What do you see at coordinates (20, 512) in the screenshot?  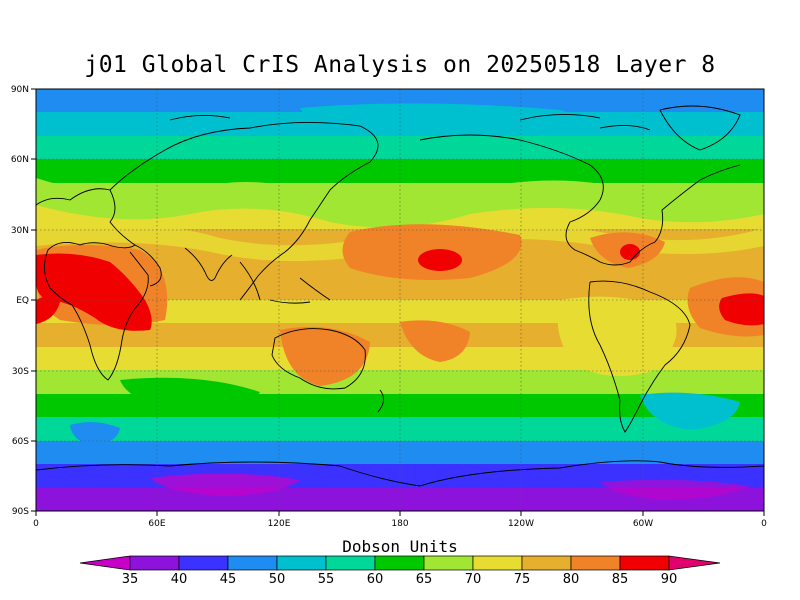 I see `y-tick-label: 90S` at bounding box center [20, 512].